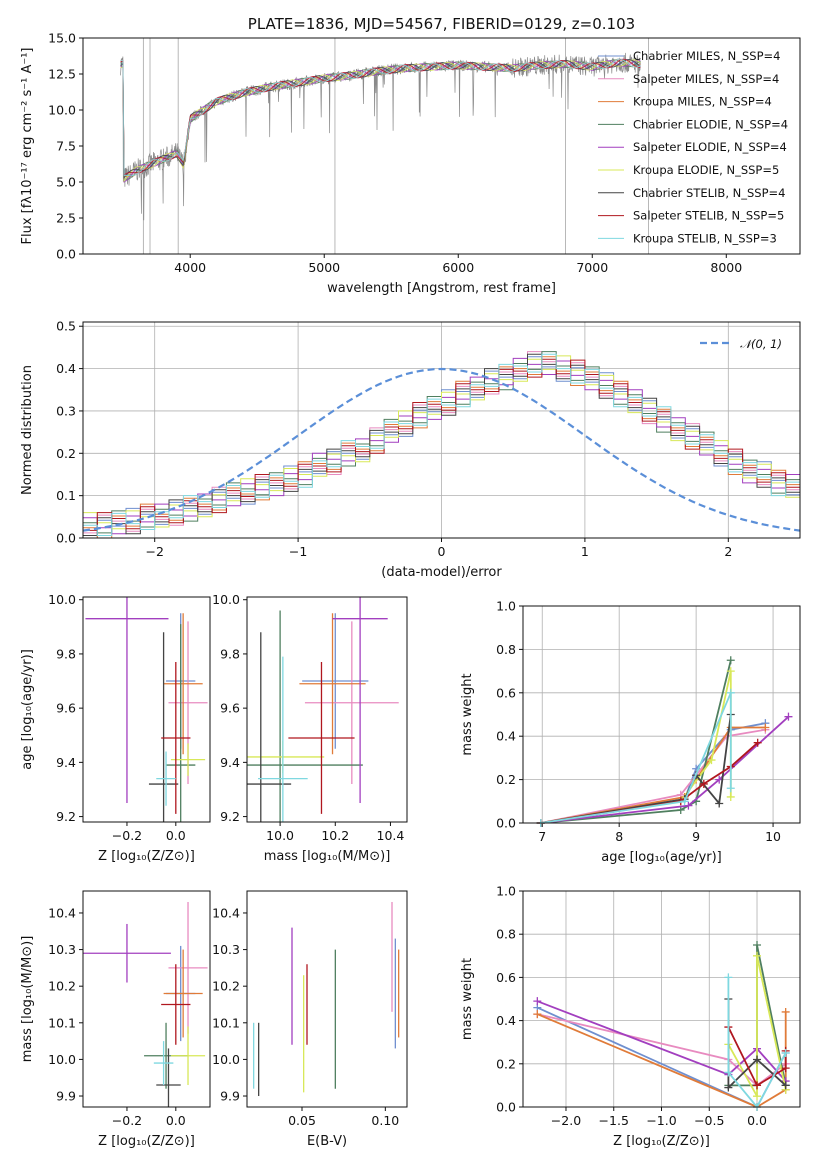 The height and width of the screenshot is (1170, 819). I want to click on mass-vs-extinction-panel: 0.05 0.10 9.9 10.0 10.1 10.2 10.3 10.4 E(B-V), so click(310, 1019).